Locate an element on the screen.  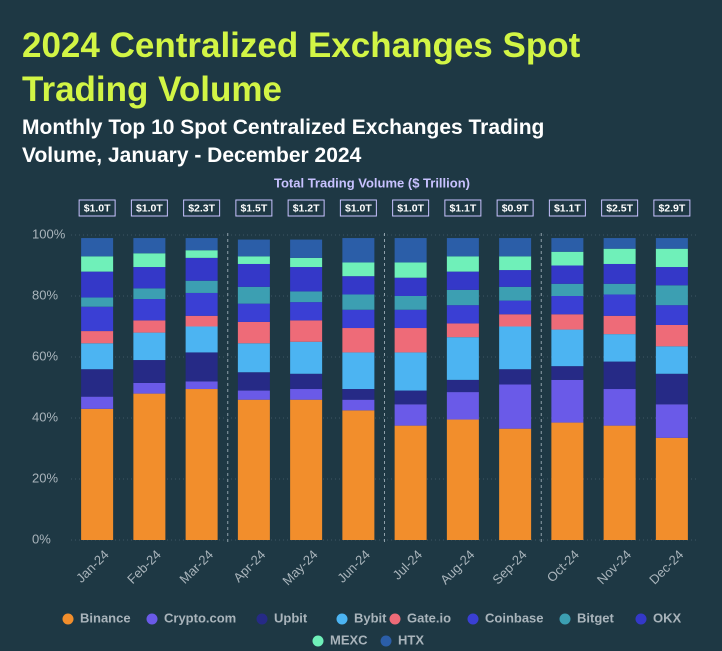
total-label: $2.9T is located at coordinates (671, 208).